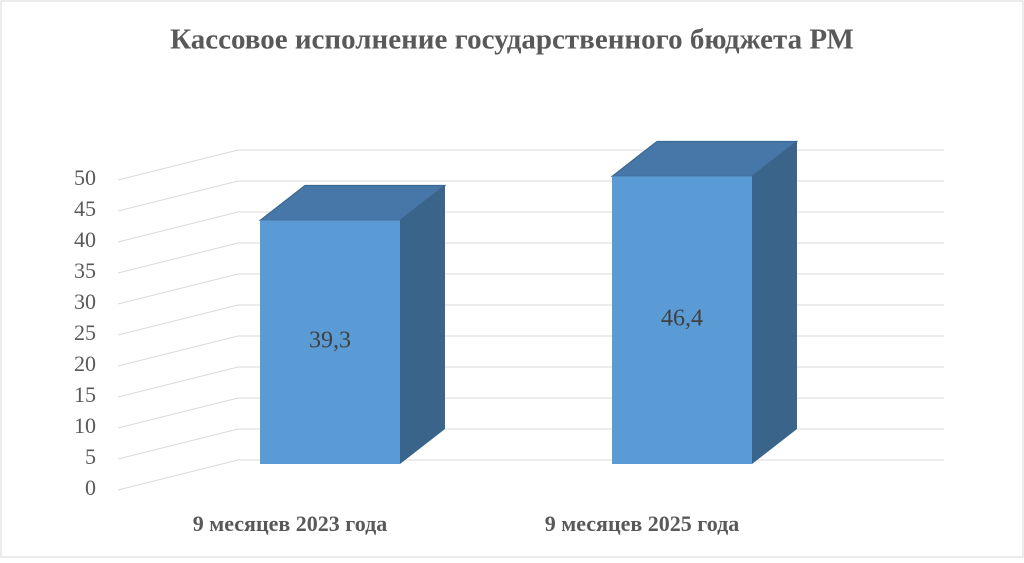  I want to click on y-tick-label: 45, so click(85, 208).